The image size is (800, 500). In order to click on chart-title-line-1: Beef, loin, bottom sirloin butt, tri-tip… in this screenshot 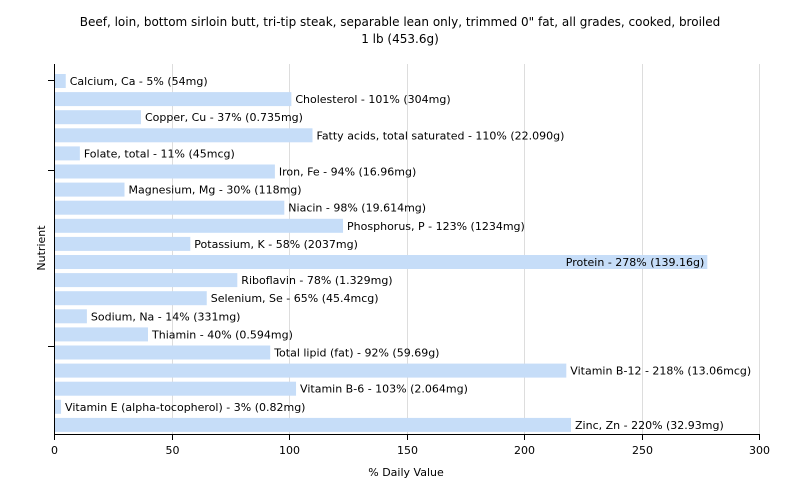, I will do `click(400, 22)`.